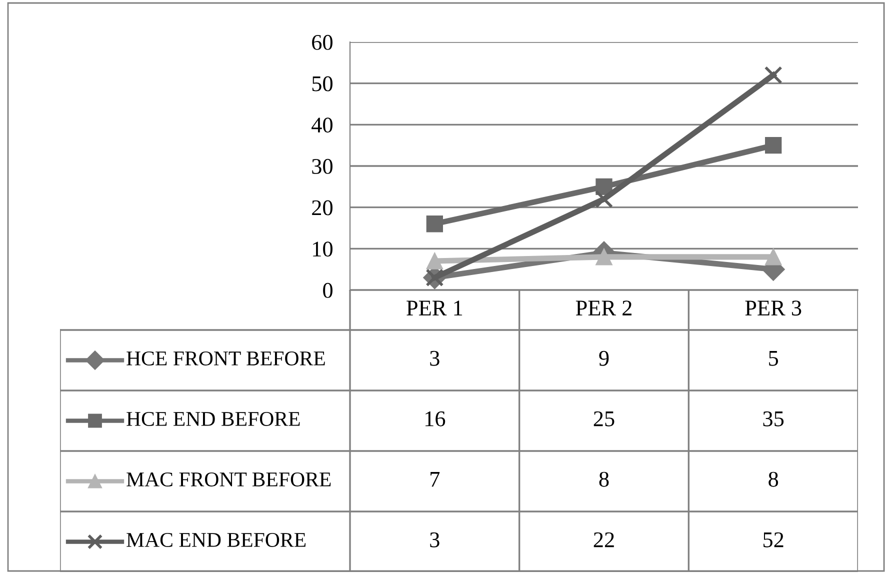 This screenshot has height=577, width=885. Describe the element at coordinates (434, 308) in the screenshot. I see `x-tick-label: PER 1` at that location.